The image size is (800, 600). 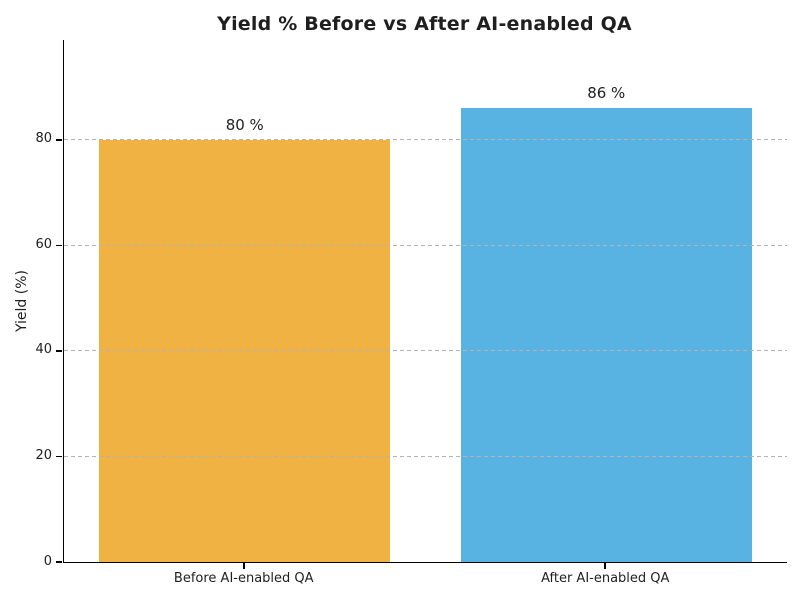 What do you see at coordinates (43, 455) in the screenshot?
I see `y-tick-label-20: 20` at bounding box center [43, 455].